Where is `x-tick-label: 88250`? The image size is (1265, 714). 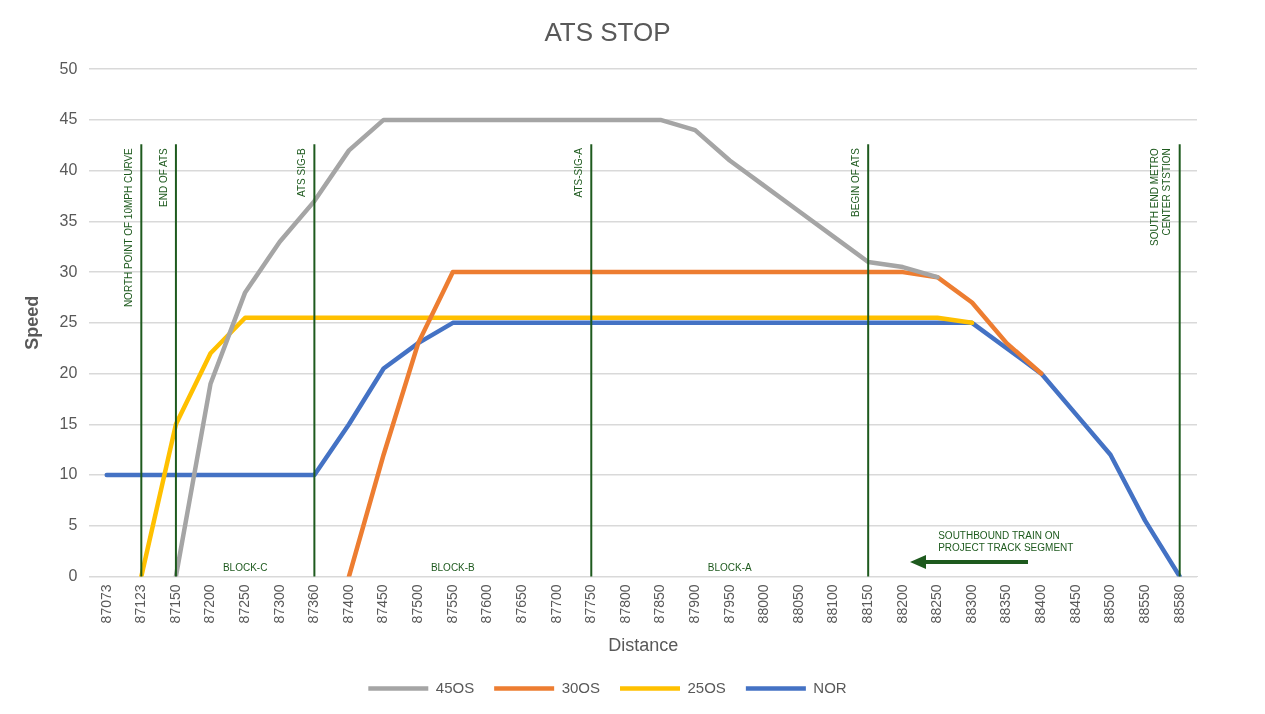 x-tick-label: 88250 is located at coordinates (936, 604).